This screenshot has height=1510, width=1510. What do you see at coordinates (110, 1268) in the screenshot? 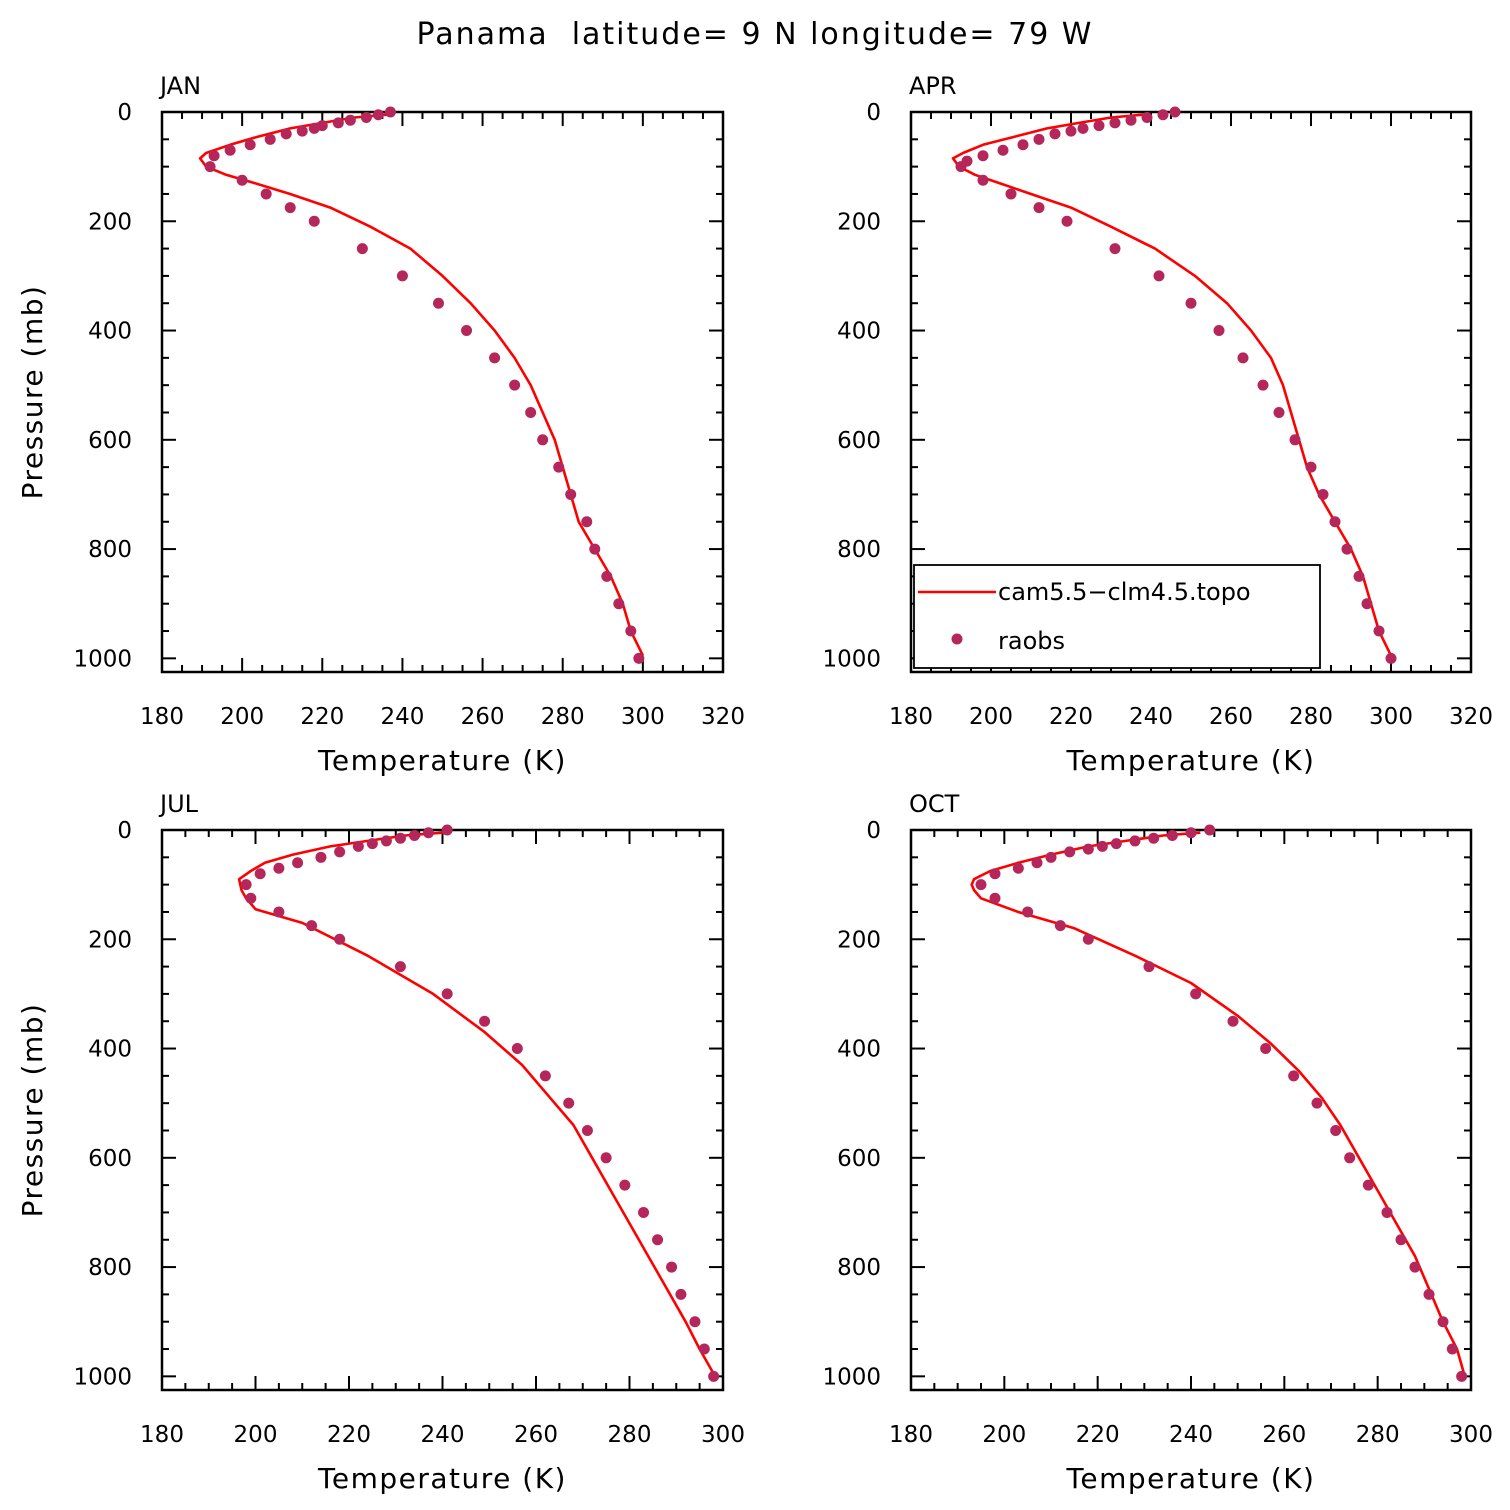
I see `y-tick-label: 800` at bounding box center [110, 1268].